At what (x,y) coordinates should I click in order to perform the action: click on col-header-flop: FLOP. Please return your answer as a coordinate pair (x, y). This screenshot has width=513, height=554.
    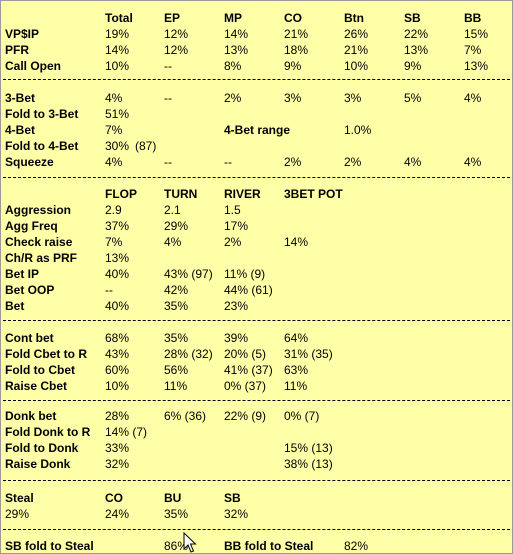
    Looking at the image, I should click on (121, 194).